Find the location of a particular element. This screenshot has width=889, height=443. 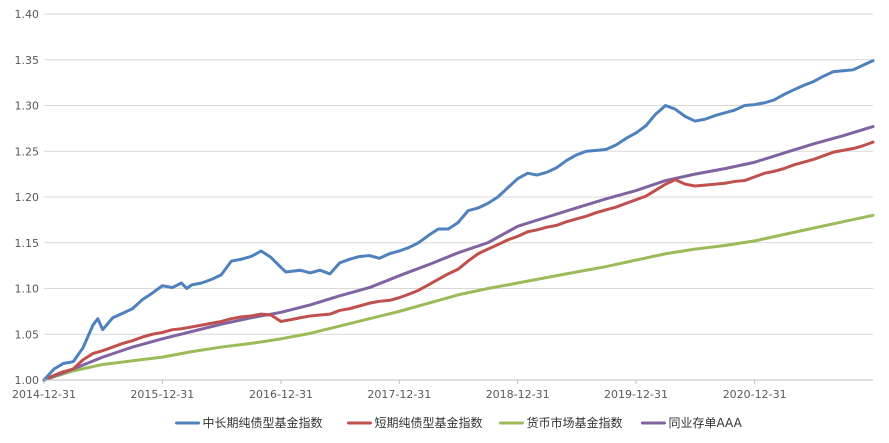

legend-item-2: 货币市场基金指数 is located at coordinates (561, 422).